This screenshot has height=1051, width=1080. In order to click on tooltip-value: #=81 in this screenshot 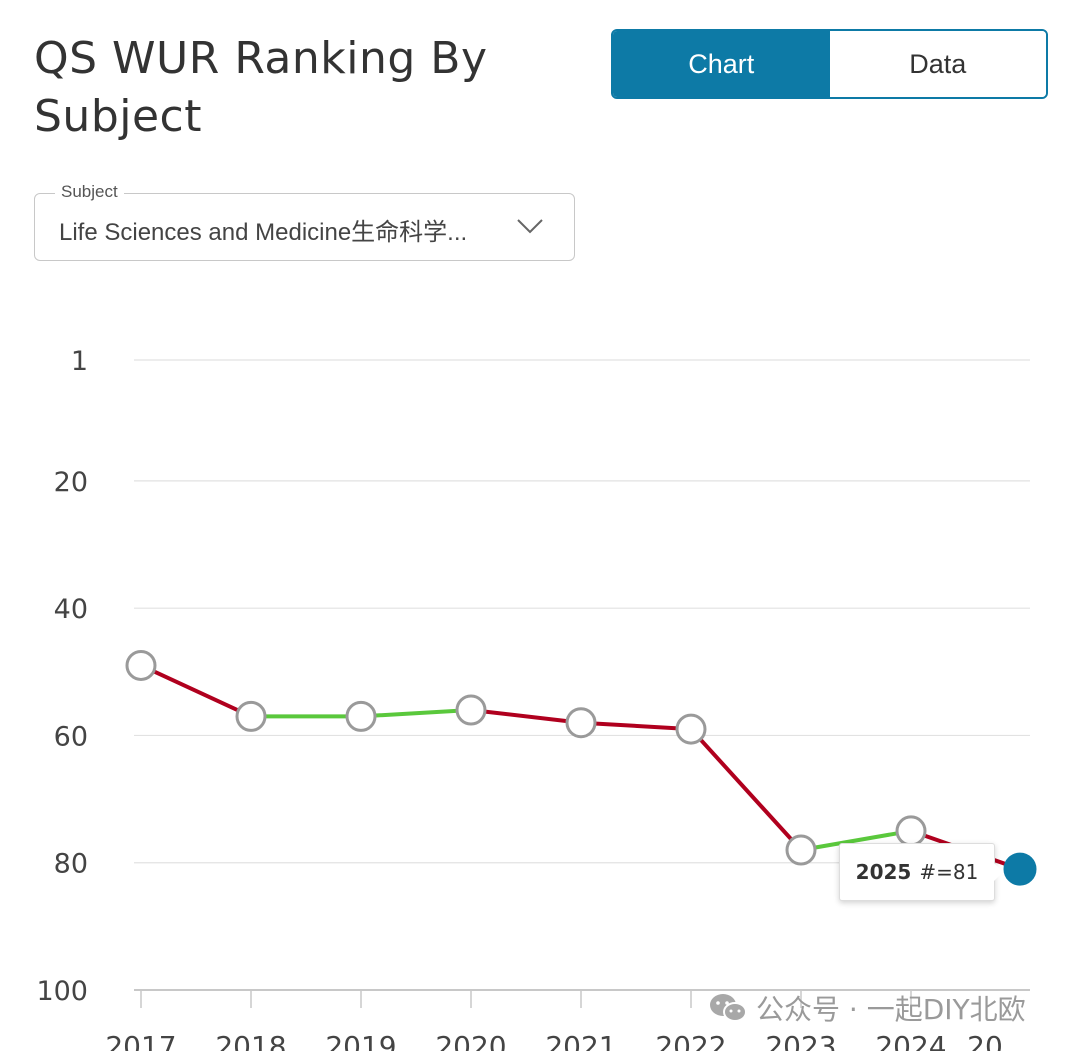, I will do `click(949, 872)`.